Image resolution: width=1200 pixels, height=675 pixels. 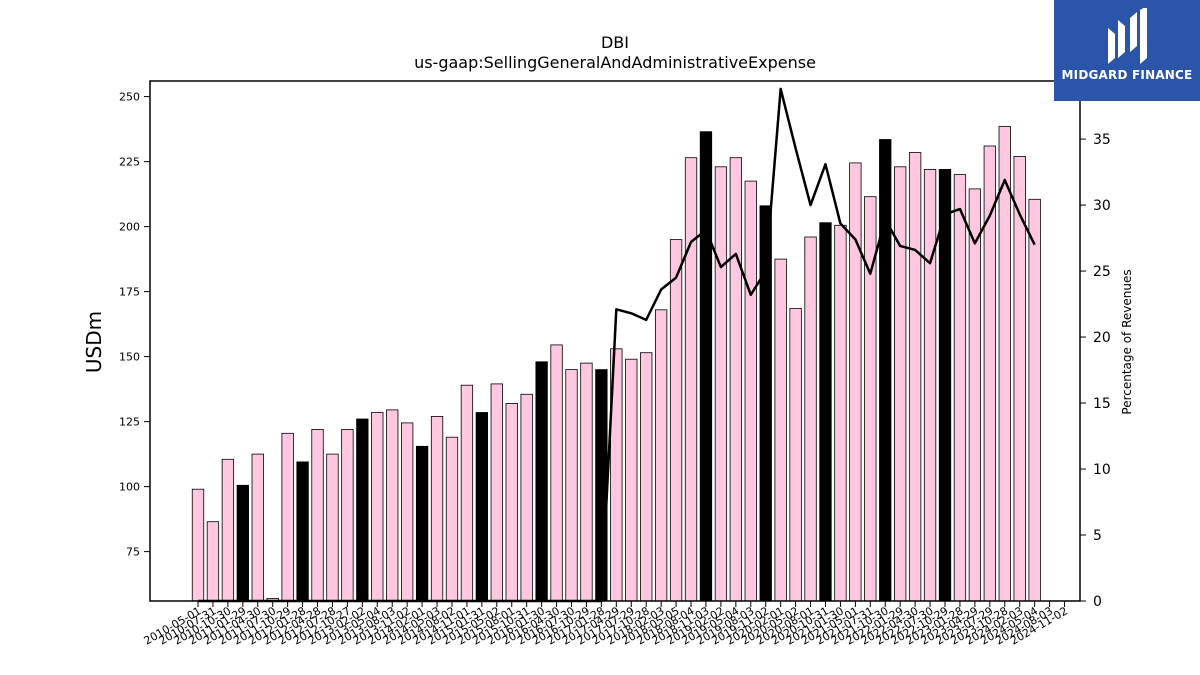 I want to click on y2-tick-label: 0, so click(x=1097, y=602).